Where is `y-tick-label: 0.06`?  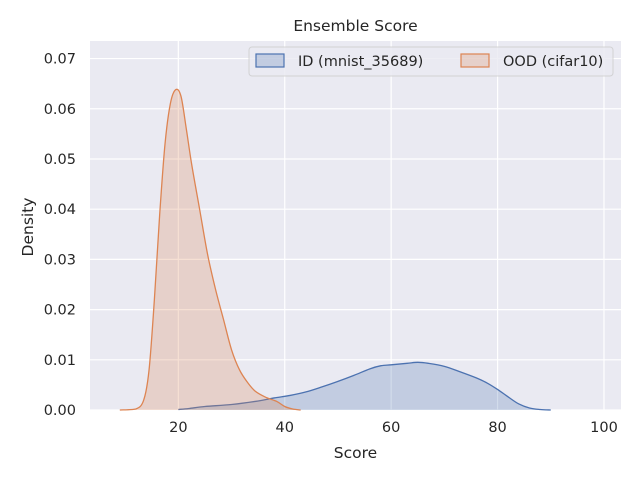 y-tick-label: 0.06 is located at coordinates (60, 110).